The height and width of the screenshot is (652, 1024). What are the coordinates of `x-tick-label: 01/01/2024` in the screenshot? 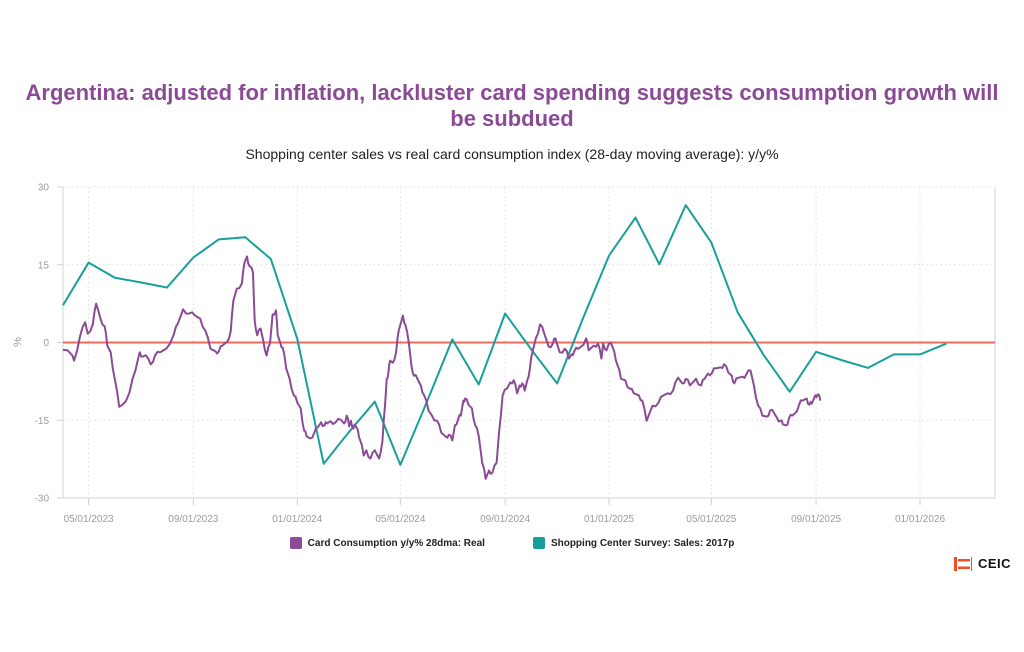 It's located at (297, 519).